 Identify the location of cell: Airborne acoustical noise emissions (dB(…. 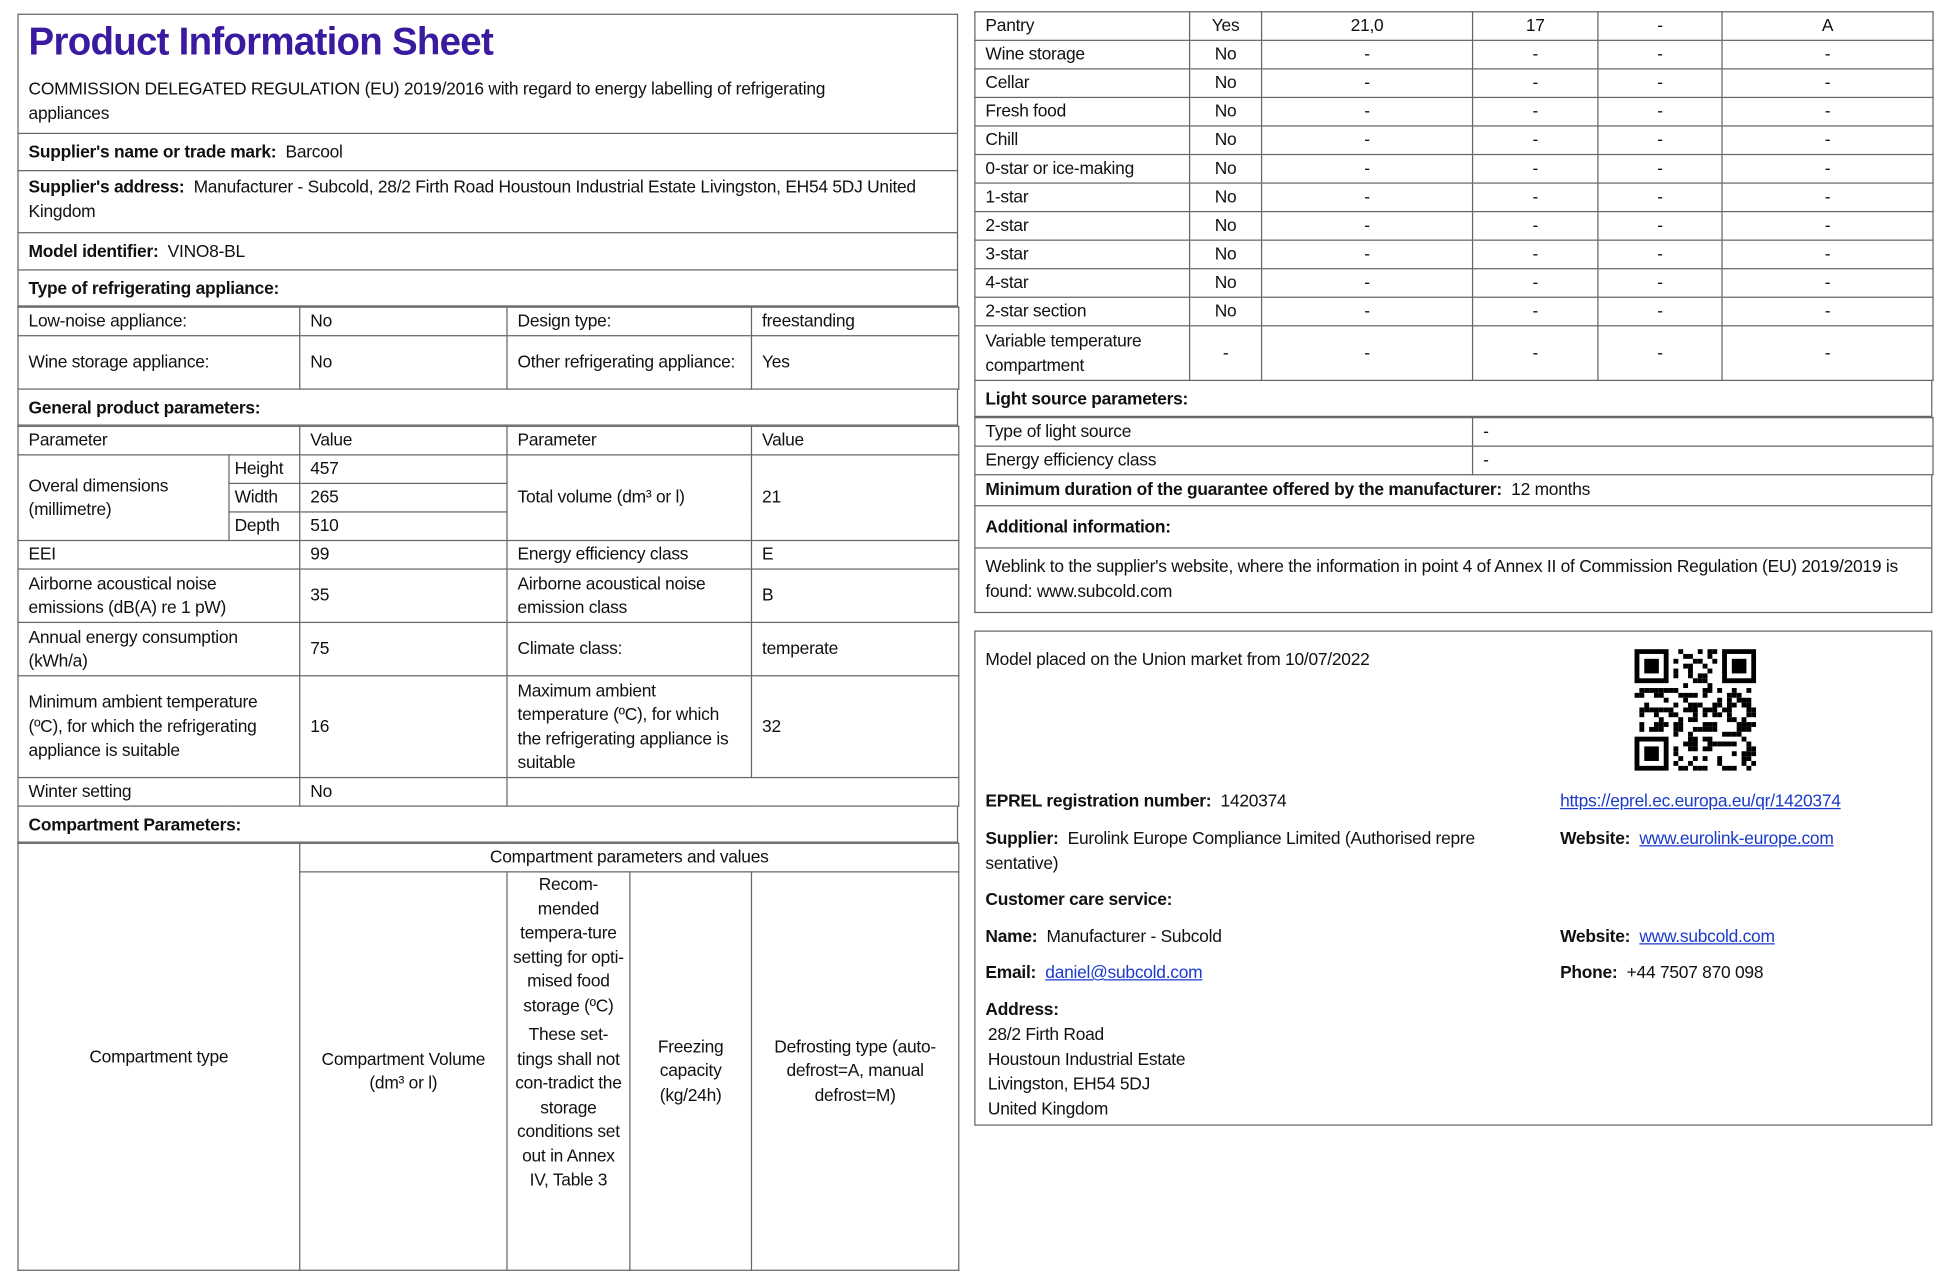
(159, 596).